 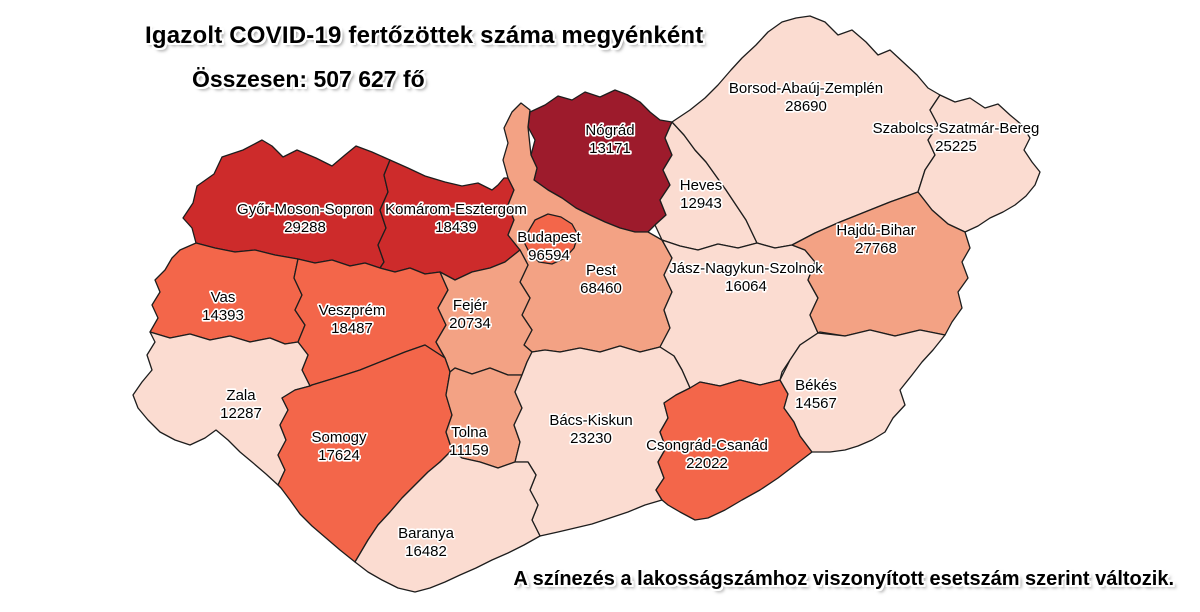 What do you see at coordinates (956, 128) in the screenshot?
I see `county-name-szabolcs-szatmar-bereg: Szabolcs-Szatmár-Bereg` at bounding box center [956, 128].